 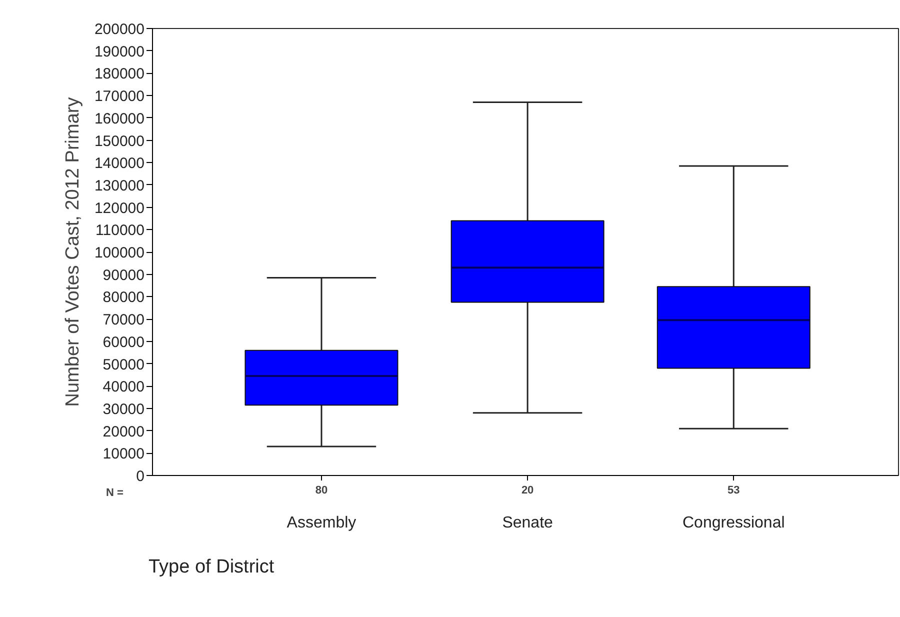 I want to click on y-tick-label: 200000, so click(x=119, y=29).